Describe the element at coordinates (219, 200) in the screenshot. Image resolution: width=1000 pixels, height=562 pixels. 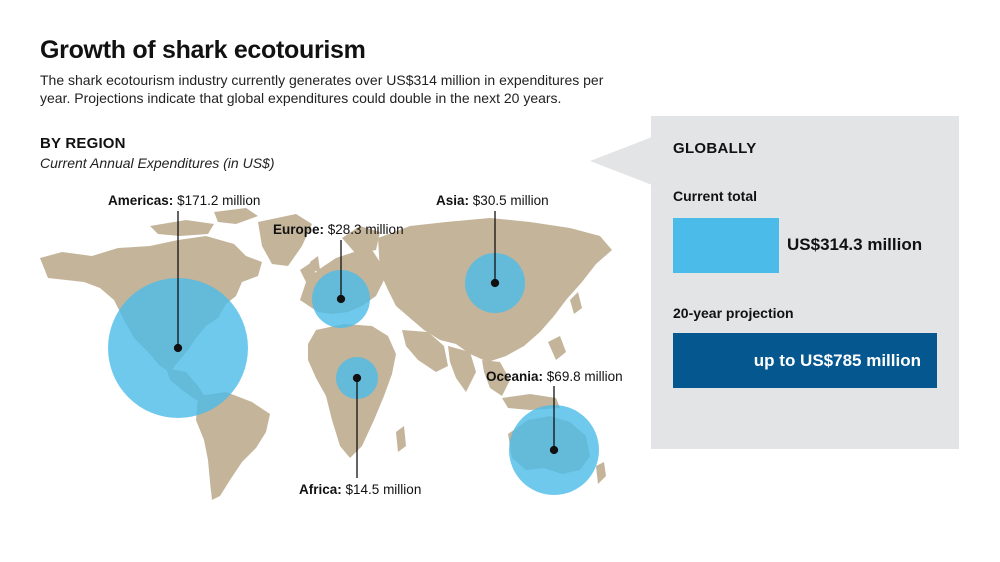
I see `region-value: $171.2 million` at that location.